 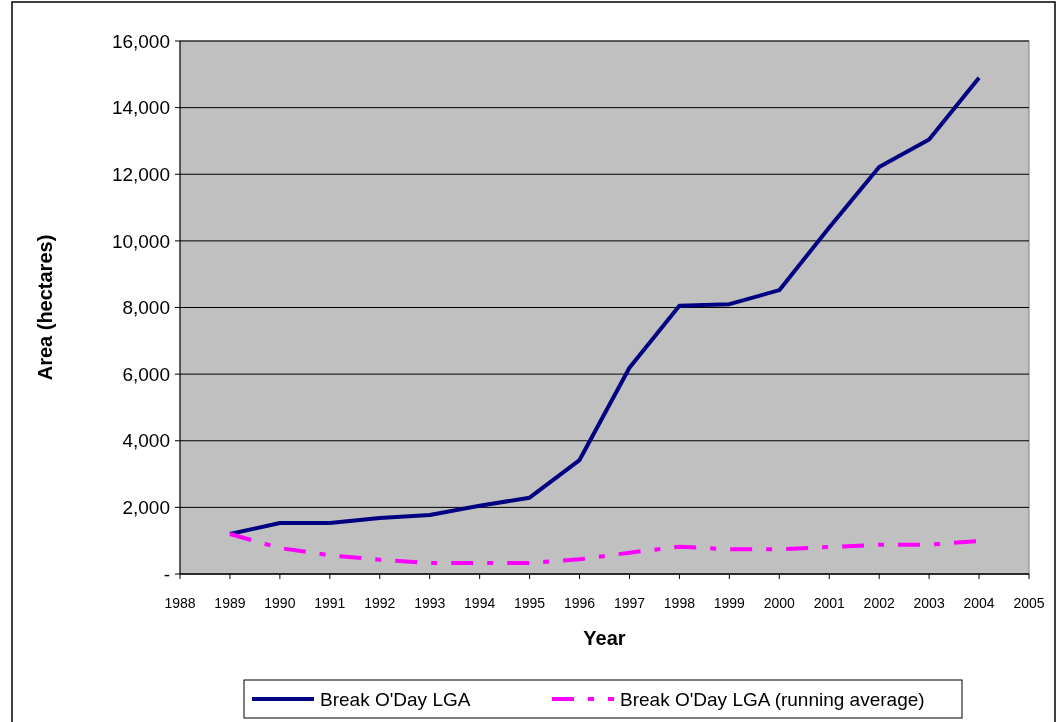 I want to click on y-tick-label: 2,000, so click(x=146, y=508).